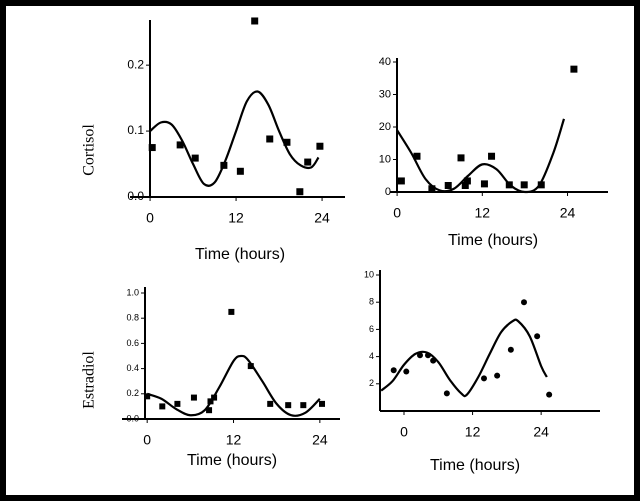 The image size is (640, 501). What do you see at coordinates (132, 368) in the screenshot?
I see `y-tick-label: 0.4` at bounding box center [132, 368].